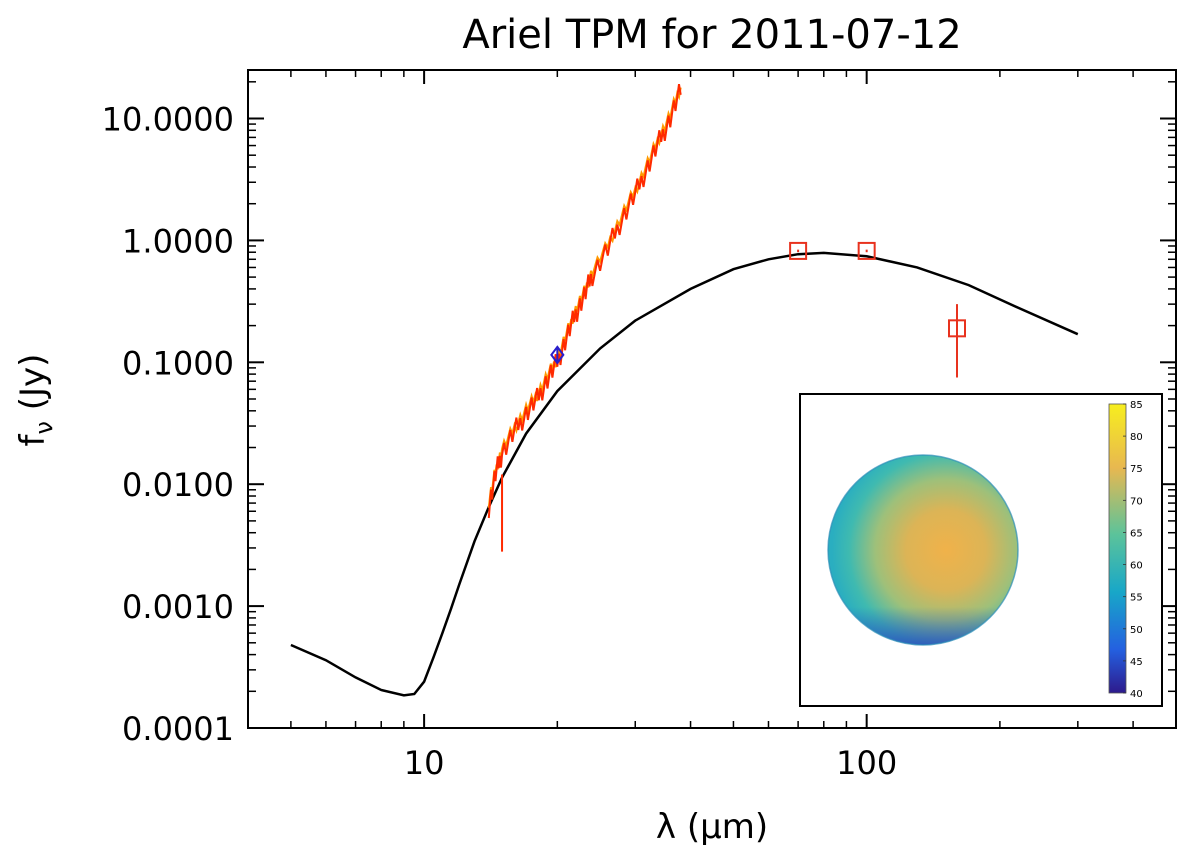 This screenshot has height=860, width=1200. I want to click on inset-sphere-edge, so click(923, 550).